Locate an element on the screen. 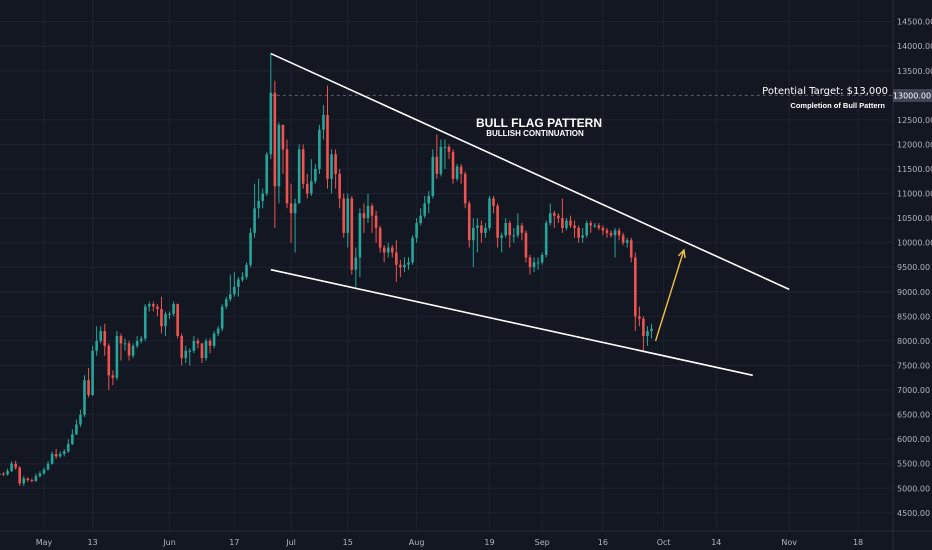  target-arrow is located at coordinates (669, 295).